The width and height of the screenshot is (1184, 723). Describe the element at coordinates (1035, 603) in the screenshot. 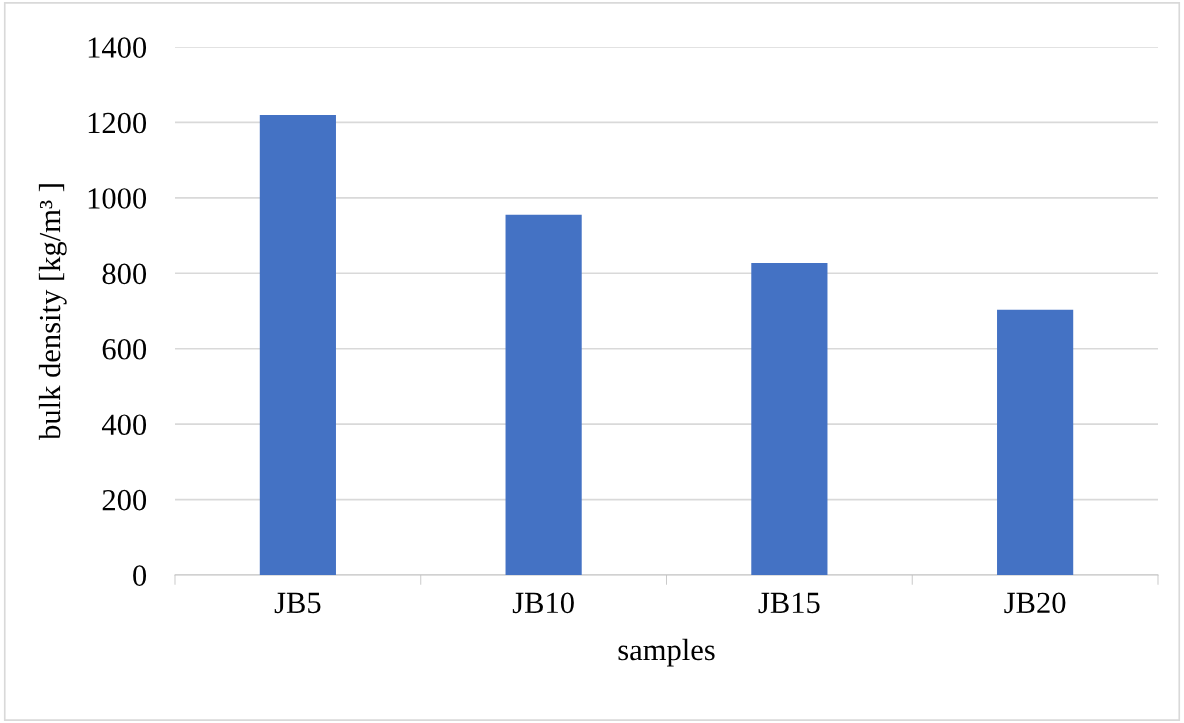

I see `x-tick-label: JB20` at that location.